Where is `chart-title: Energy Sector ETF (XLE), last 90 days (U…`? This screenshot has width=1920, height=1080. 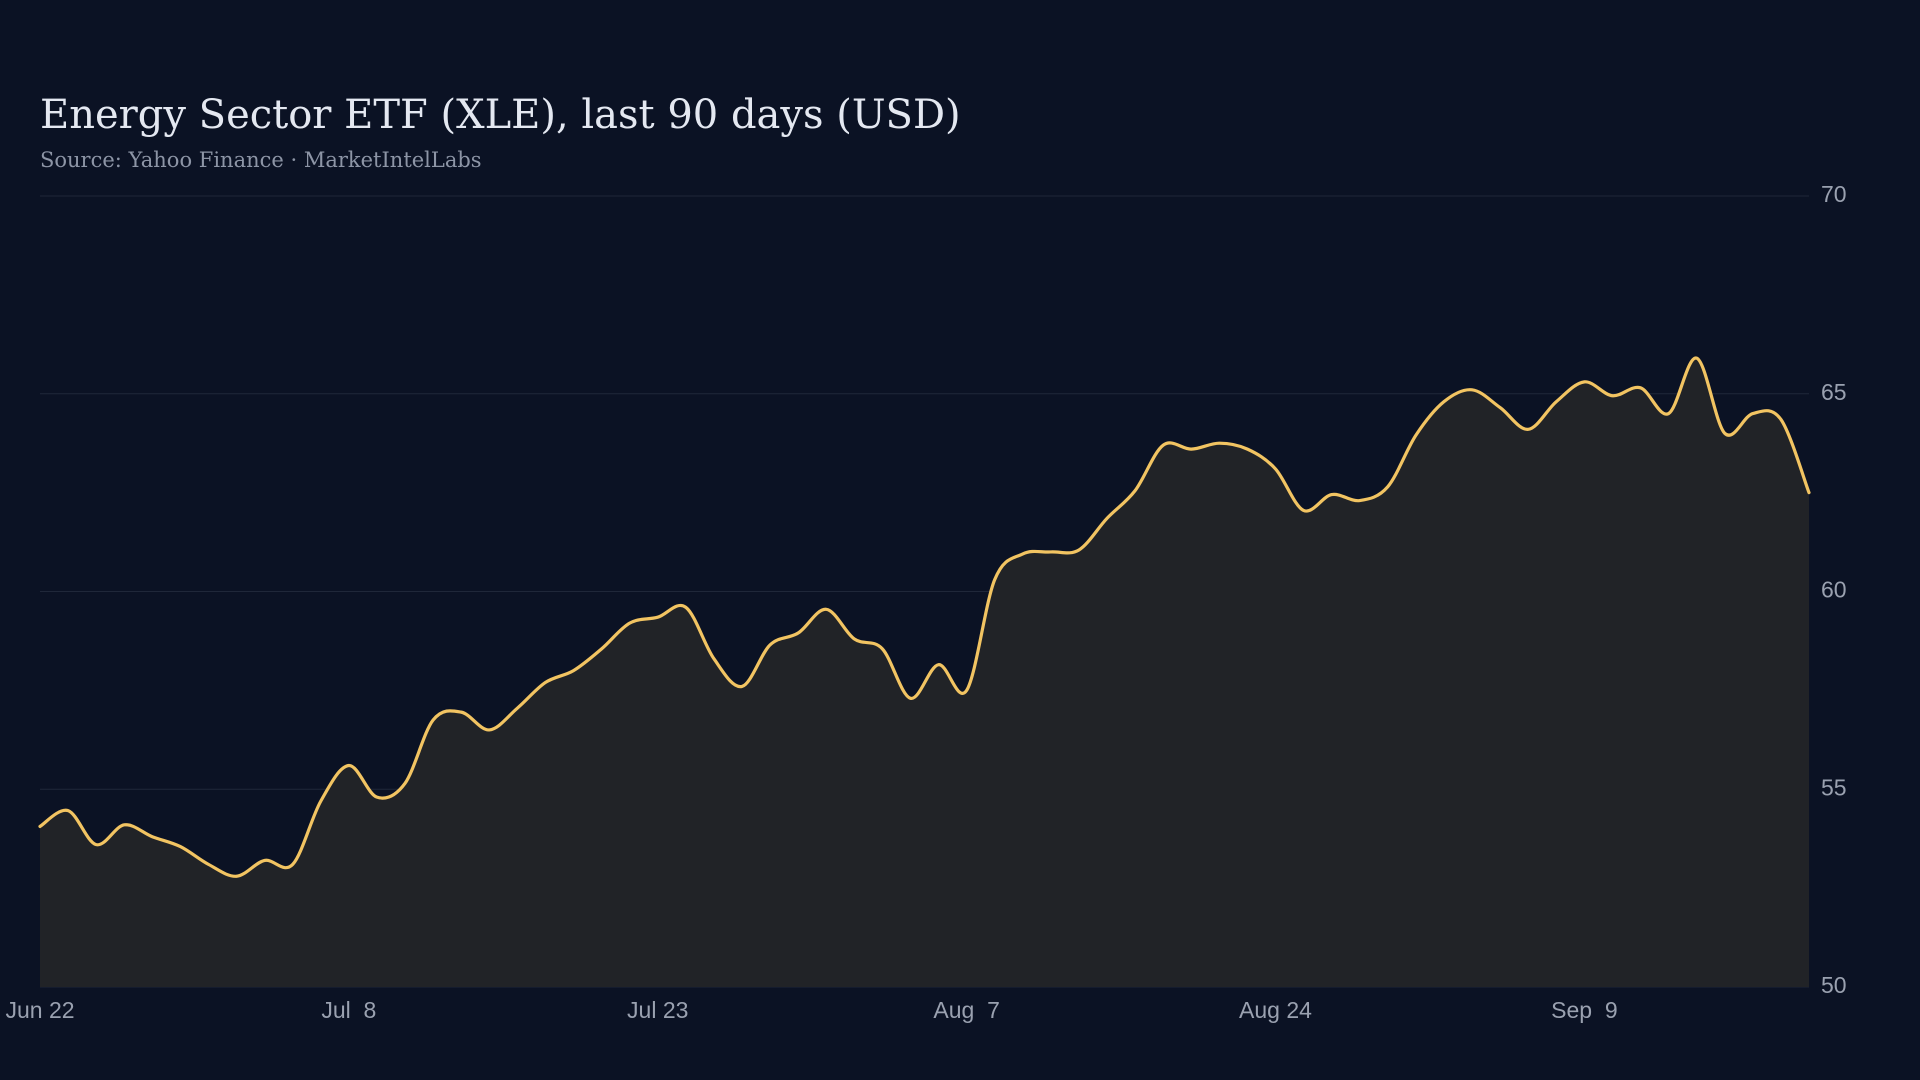 chart-title: Energy Sector ETF (XLE), last 90 days (U… is located at coordinates (500, 115).